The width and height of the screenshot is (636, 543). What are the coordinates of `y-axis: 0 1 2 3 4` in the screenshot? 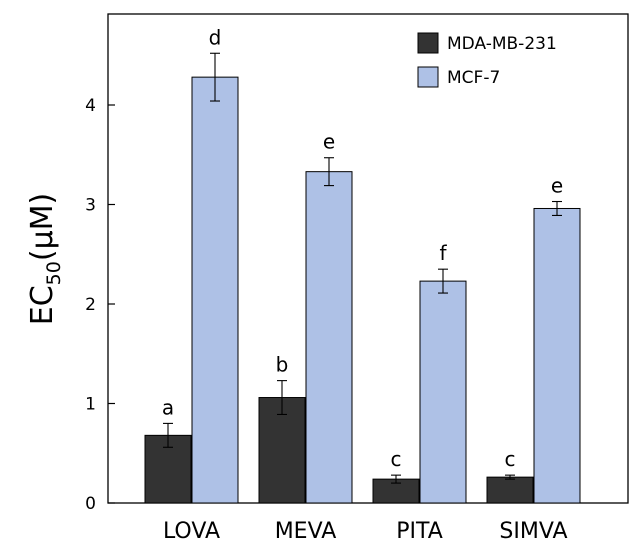 It's located at (100, 305).